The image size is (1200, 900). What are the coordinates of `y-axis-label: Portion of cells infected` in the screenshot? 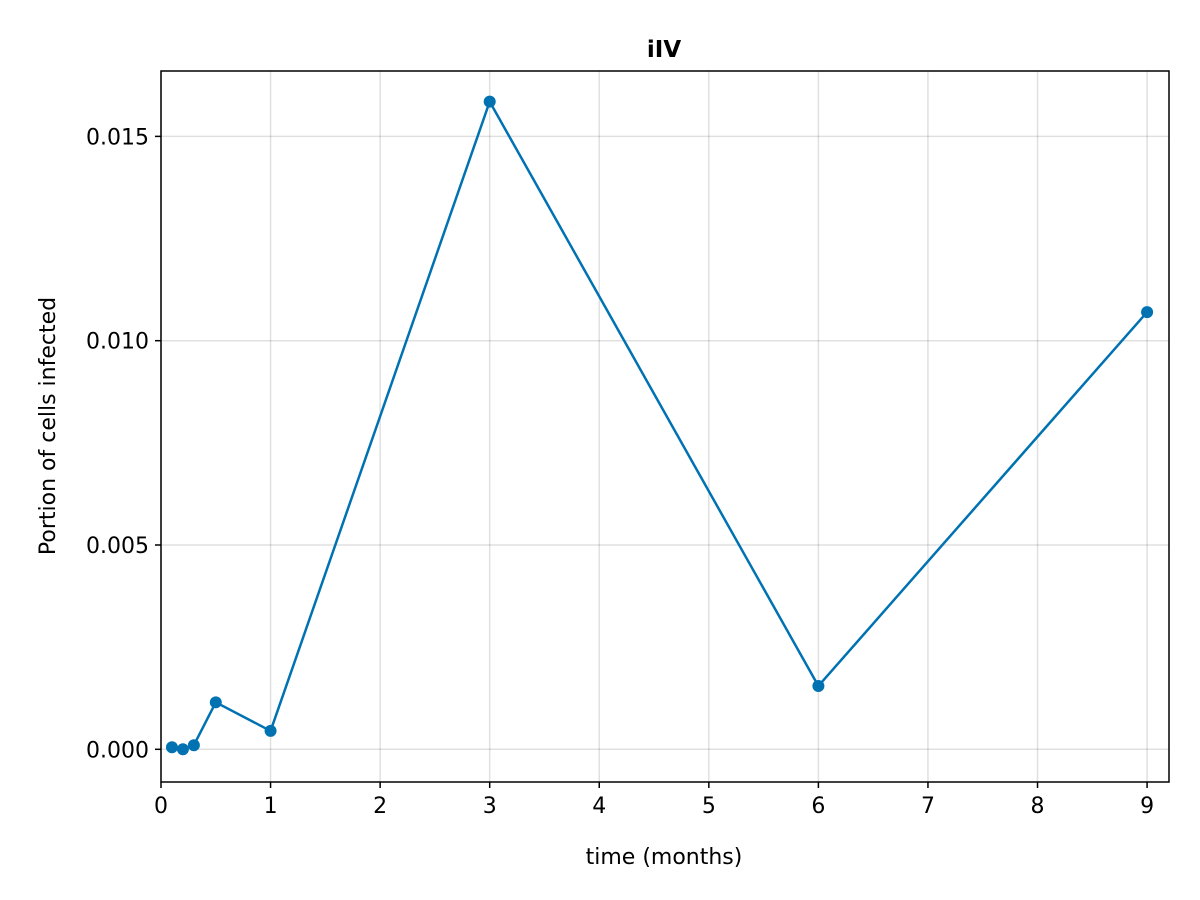 It's located at (48, 426).